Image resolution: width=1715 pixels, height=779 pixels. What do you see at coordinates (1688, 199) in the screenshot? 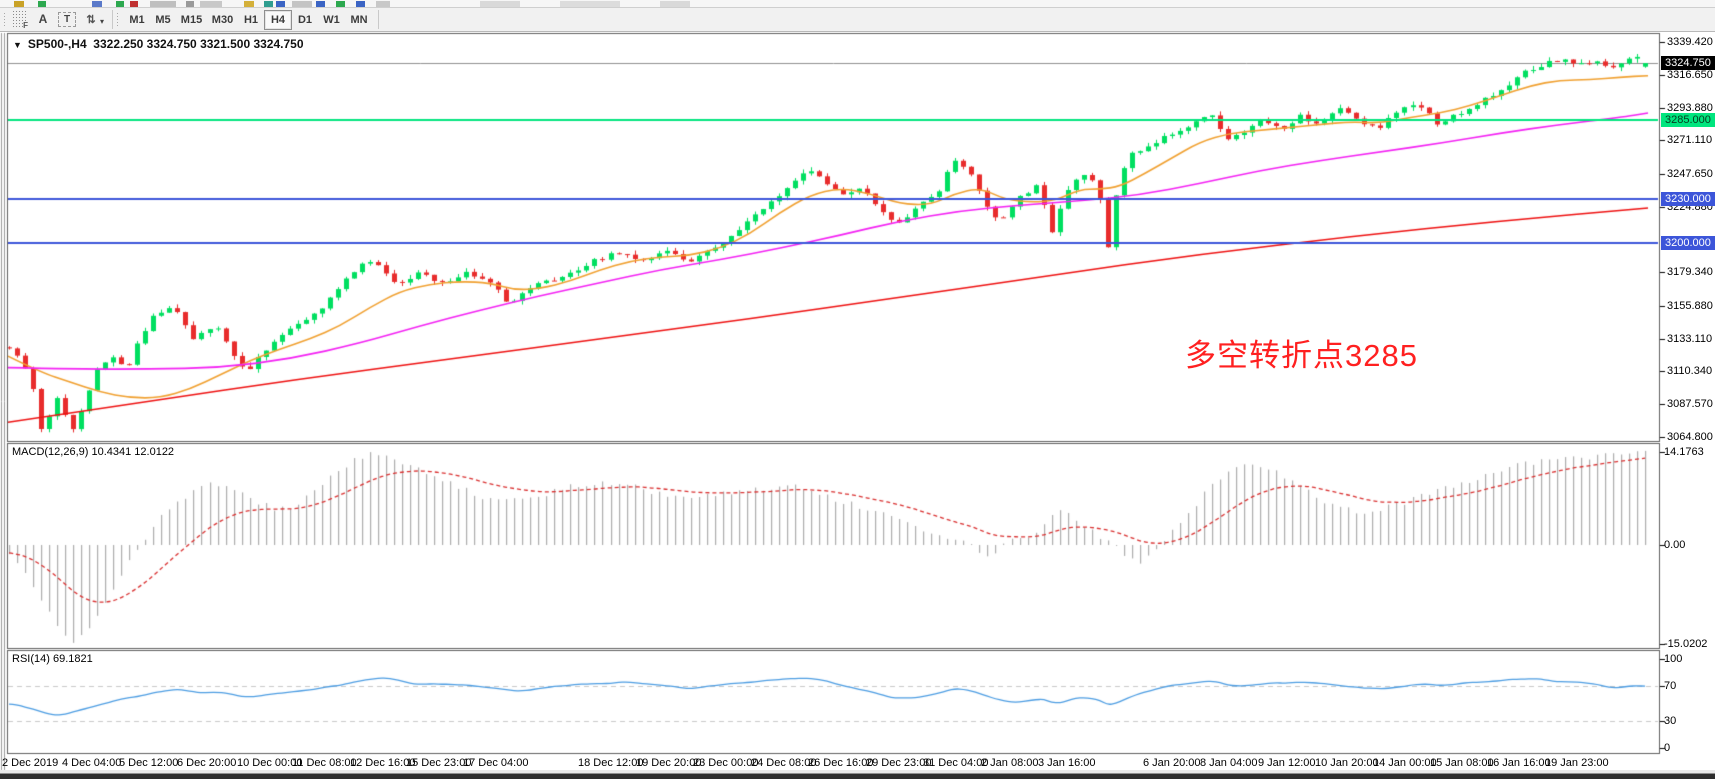
I see `level-price-box: 3230.000` at bounding box center [1688, 199].